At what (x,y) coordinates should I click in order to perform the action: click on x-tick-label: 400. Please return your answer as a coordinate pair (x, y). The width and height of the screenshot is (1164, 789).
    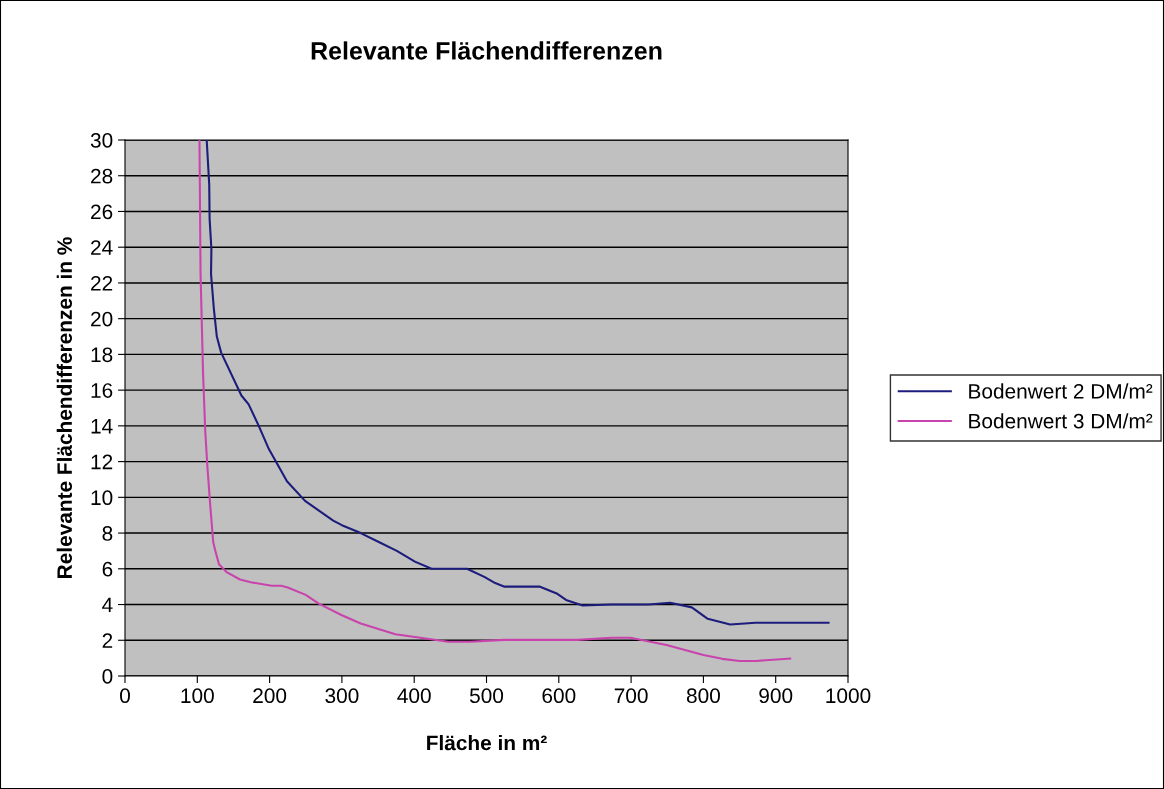
    Looking at the image, I should click on (414, 696).